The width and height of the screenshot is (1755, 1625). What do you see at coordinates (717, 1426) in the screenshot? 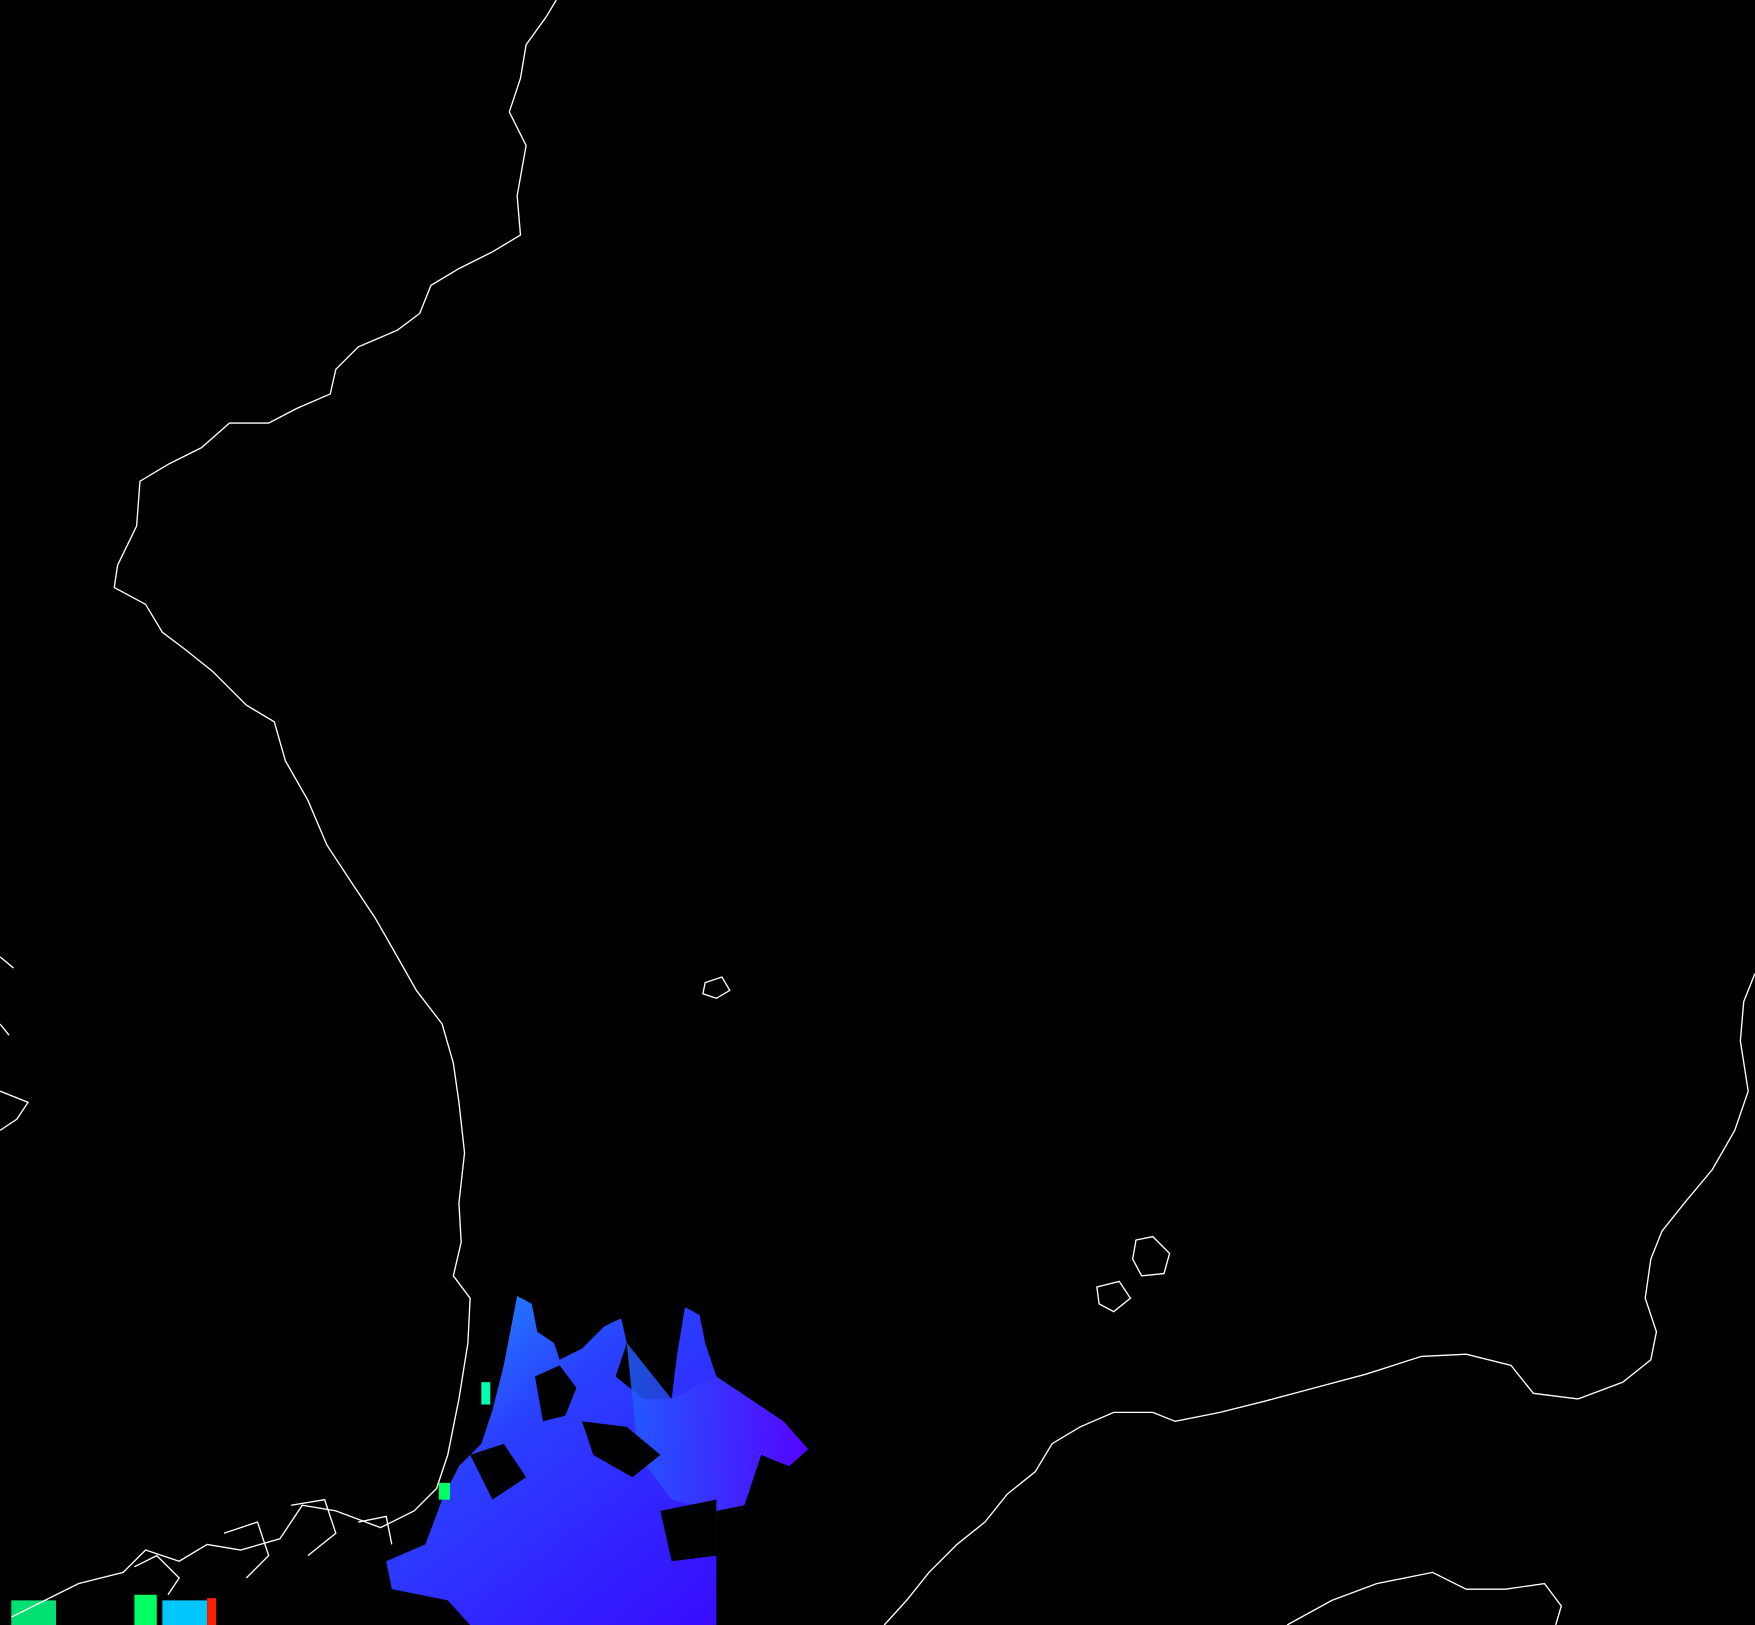
I see `ocean-color-patch-east` at bounding box center [717, 1426].